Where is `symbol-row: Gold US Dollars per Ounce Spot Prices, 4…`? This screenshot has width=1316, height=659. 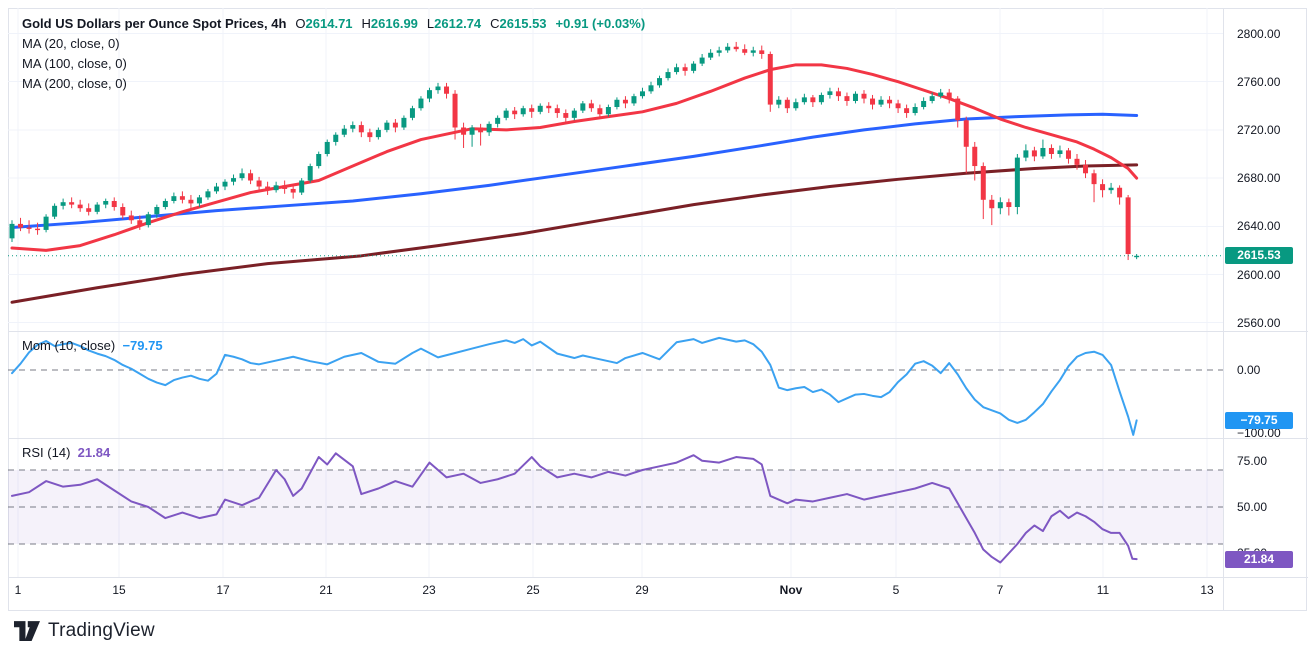 symbol-row: Gold US Dollars per Ounce Spot Prices, 4… is located at coordinates (333, 24).